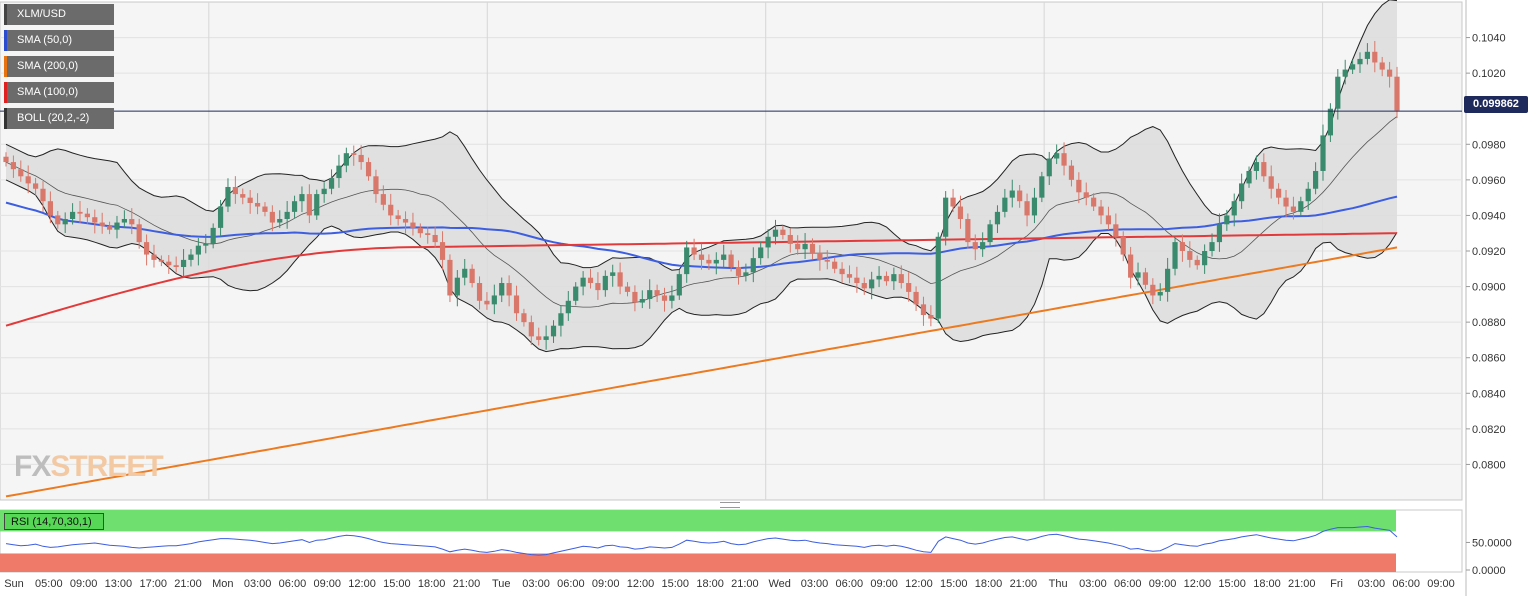  What do you see at coordinates (59, 14) in the screenshot?
I see `legend-symbol: XLM/USD` at bounding box center [59, 14].